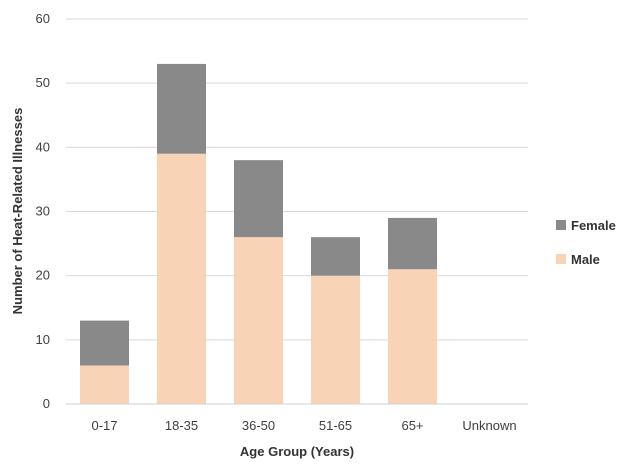 This screenshot has height=464, width=624. What do you see at coordinates (258, 425) in the screenshot?
I see `x-tick-label: 36-50` at bounding box center [258, 425].